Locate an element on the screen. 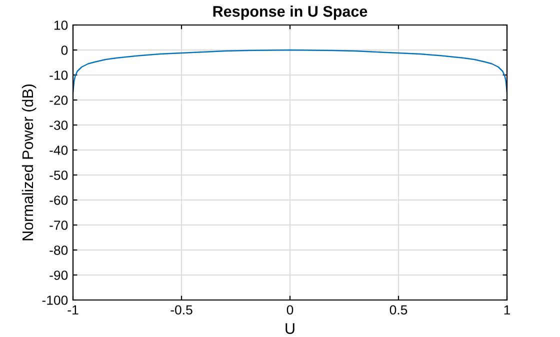 Image resolution: width=560 pixels, height=337 pixels. y-tick-label: -70 is located at coordinates (59, 225).